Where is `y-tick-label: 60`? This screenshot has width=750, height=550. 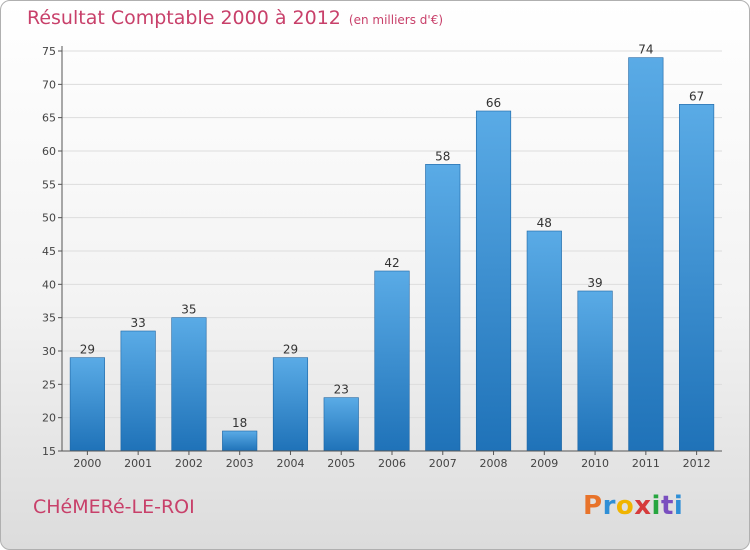 y-tick-label: 60 is located at coordinates (49, 151).